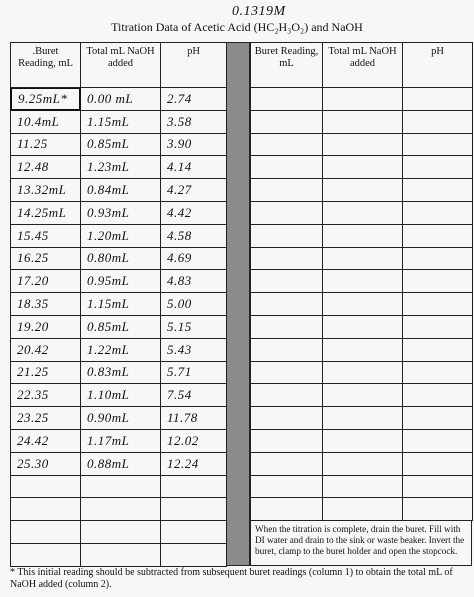 The image size is (474, 597). What do you see at coordinates (193, 395) in the screenshot?
I see `data-cell: 7.54` at bounding box center [193, 395].